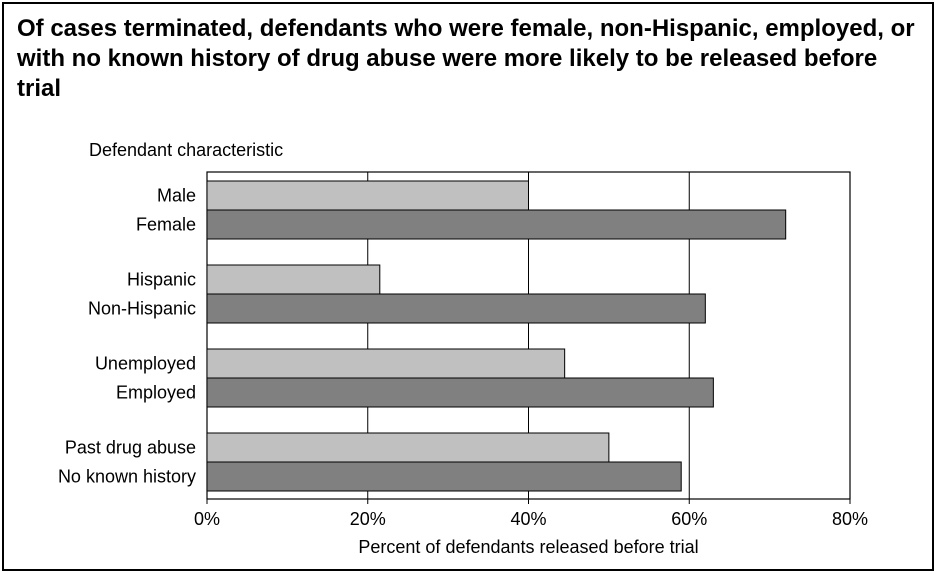  Describe the element at coordinates (207, 519) in the screenshot. I see `x-tick-label: 0%` at that location.